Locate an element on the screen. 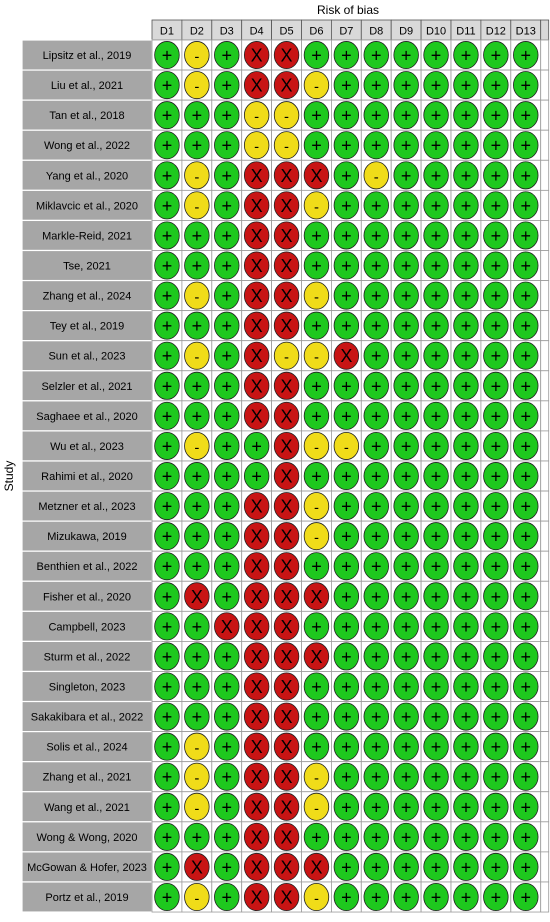  study-label: Sturm et al., 2022 is located at coordinates (87, 657).